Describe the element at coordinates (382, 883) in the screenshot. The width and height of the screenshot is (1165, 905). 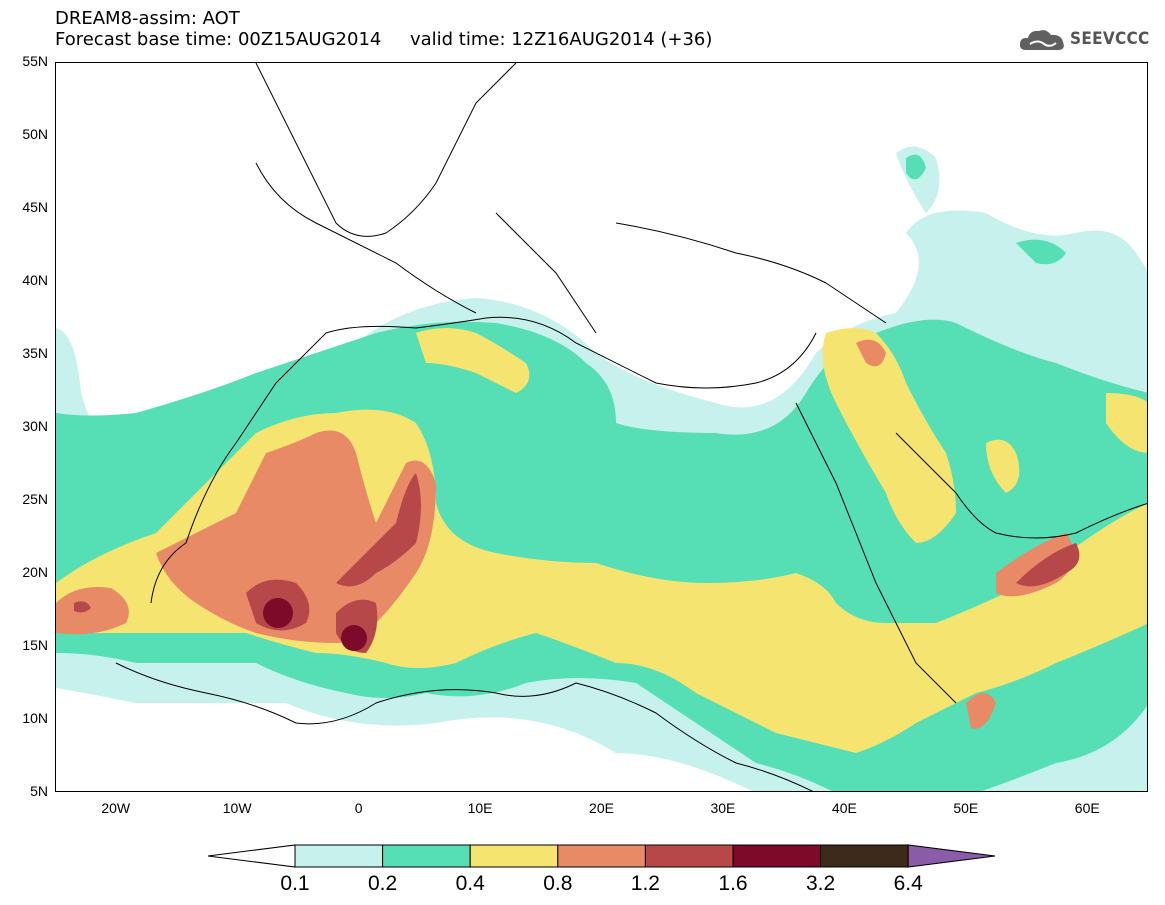
I see `colorbar-label: 0.2` at that location.